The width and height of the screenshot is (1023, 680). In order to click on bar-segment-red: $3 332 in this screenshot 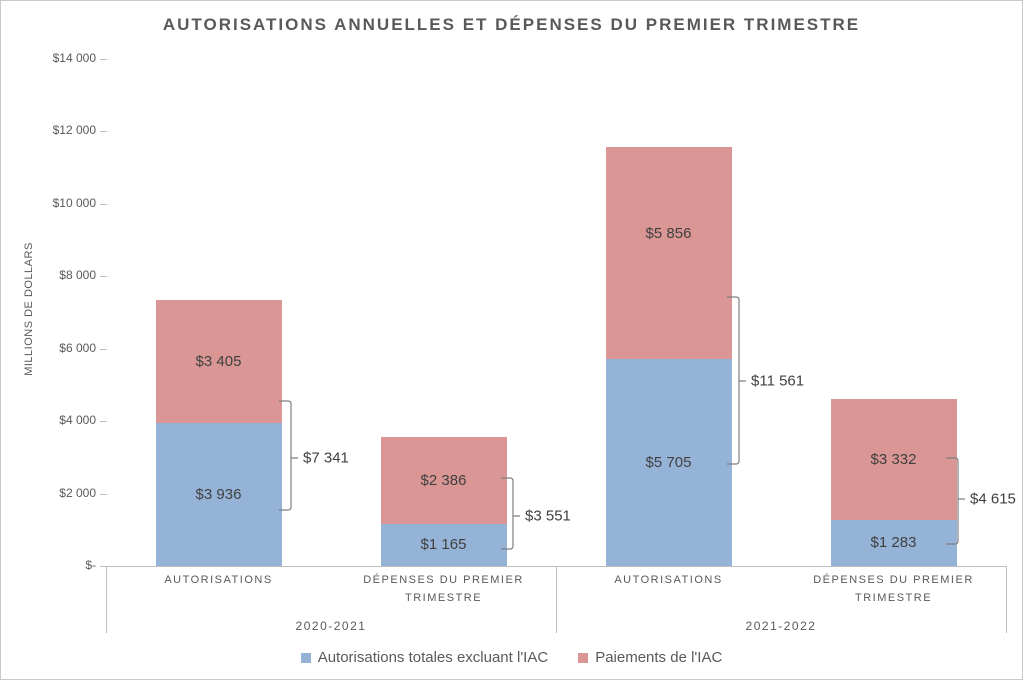, I will do `click(893, 459)`.